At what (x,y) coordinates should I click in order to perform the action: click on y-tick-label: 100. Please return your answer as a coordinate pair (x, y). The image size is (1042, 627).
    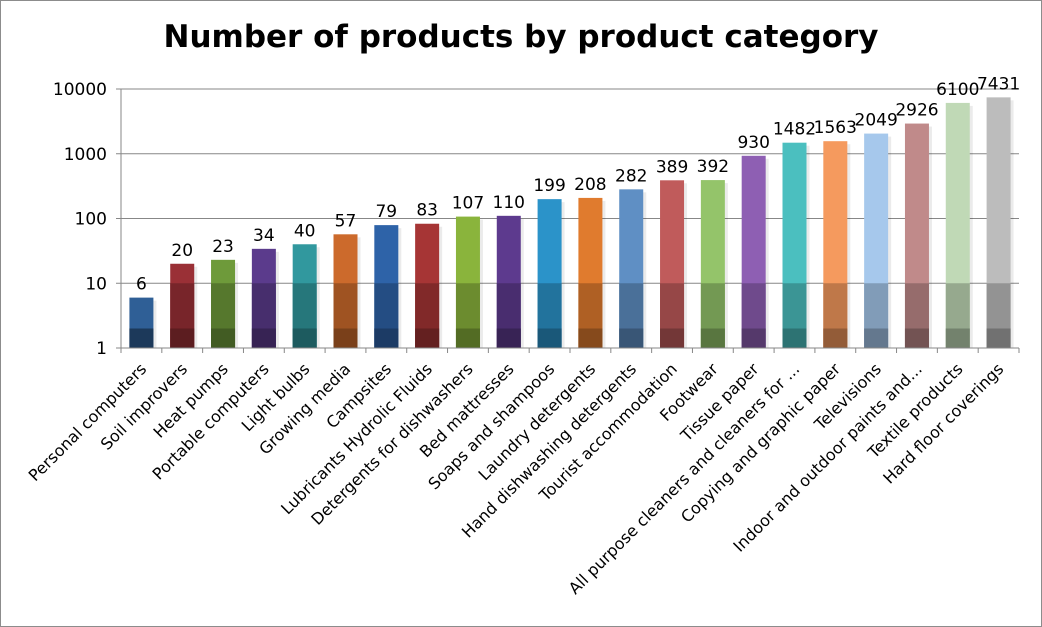
    Looking at the image, I should click on (91, 220).